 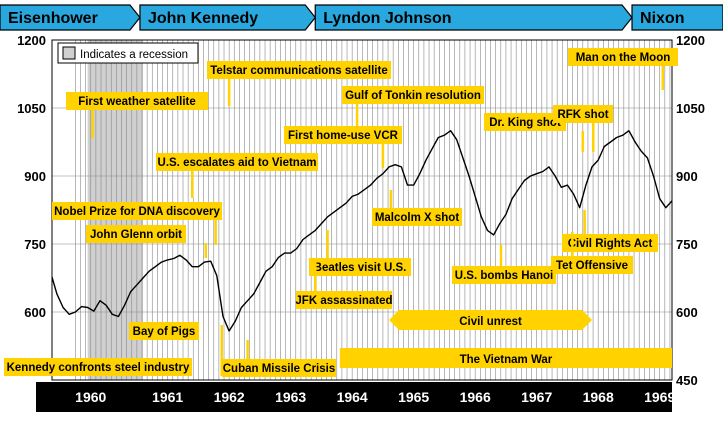 What do you see at coordinates (687, 380) in the screenshot?
I see `y-tick-label-right: 450` at bounding box center [687, 380].